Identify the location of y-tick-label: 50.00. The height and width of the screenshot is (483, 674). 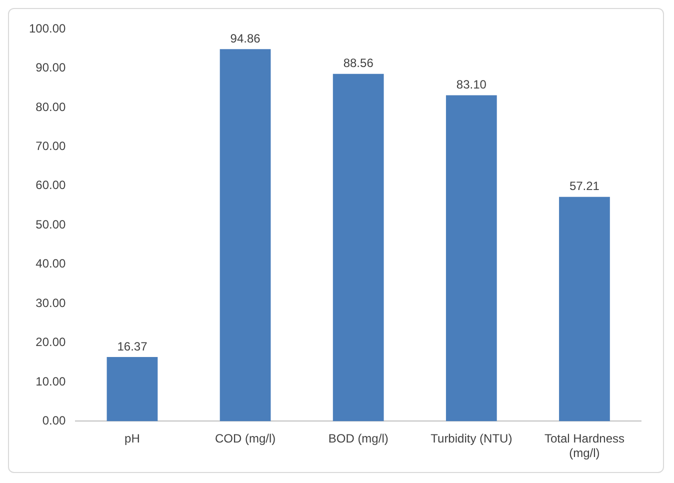
(51, 224).